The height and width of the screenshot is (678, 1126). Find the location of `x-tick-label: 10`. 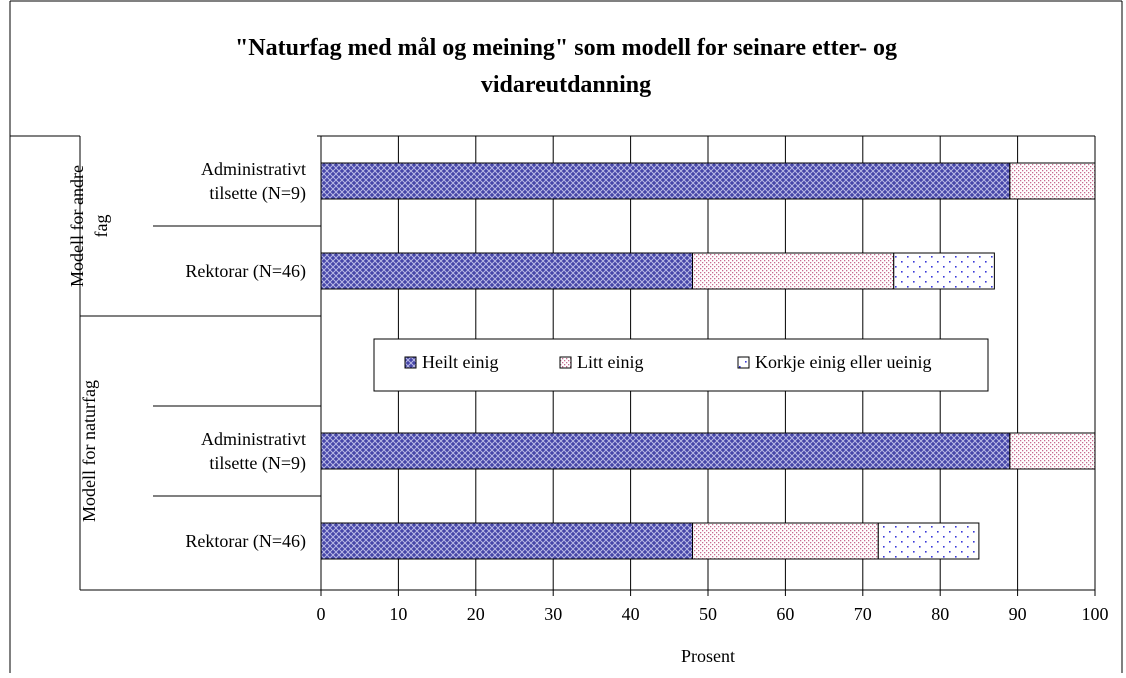

x-tick-label: 10 is located at coordinates (398, 614).